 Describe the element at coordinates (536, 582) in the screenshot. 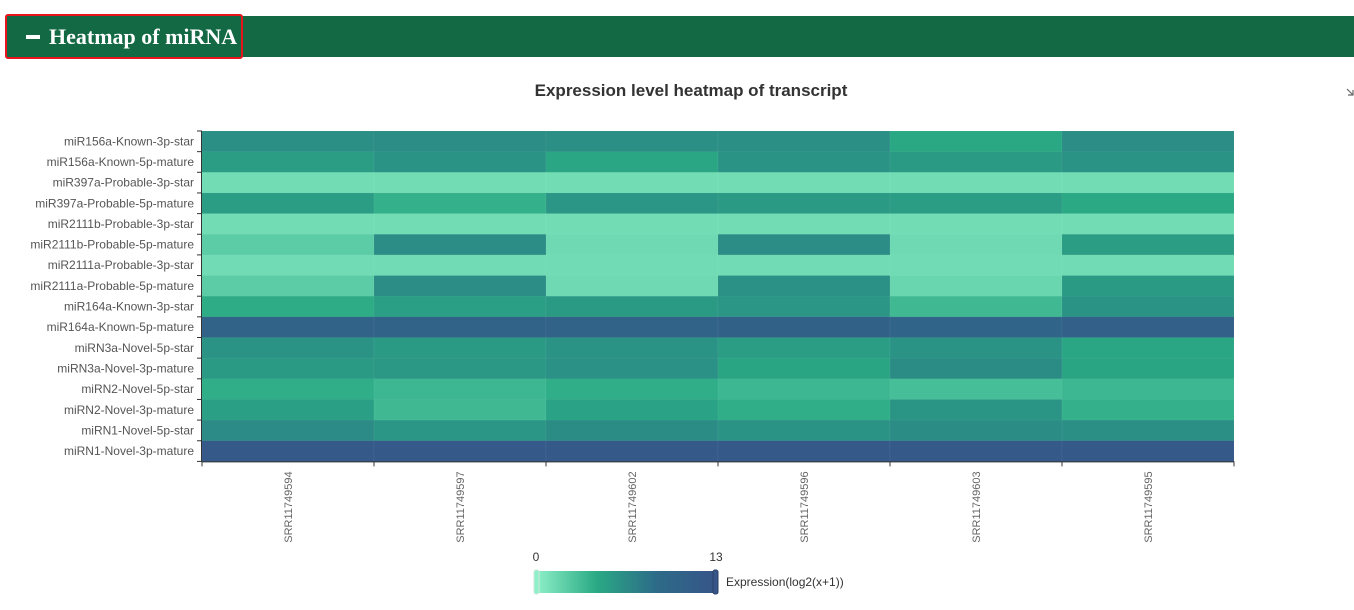

I see `legend-min-handle` at that location.